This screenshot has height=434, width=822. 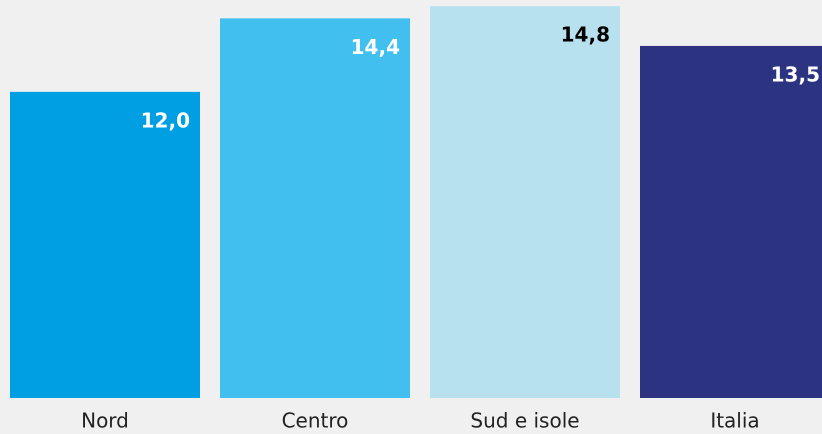 What do you see at coordinates (585, 35) in the screenshot?
I see `value-label: 14,8` at bounding box center [585, 35].